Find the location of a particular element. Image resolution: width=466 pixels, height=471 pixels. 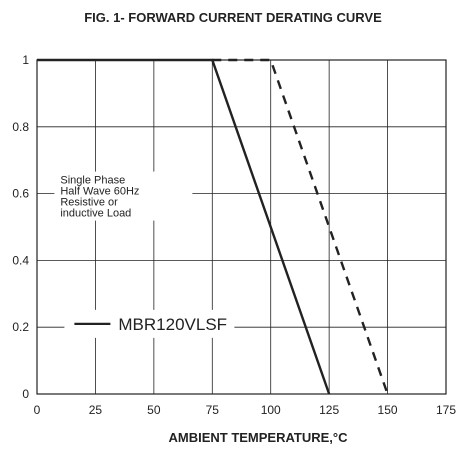

y-tick-label: 0.4 is located at coordinates (20, 260).